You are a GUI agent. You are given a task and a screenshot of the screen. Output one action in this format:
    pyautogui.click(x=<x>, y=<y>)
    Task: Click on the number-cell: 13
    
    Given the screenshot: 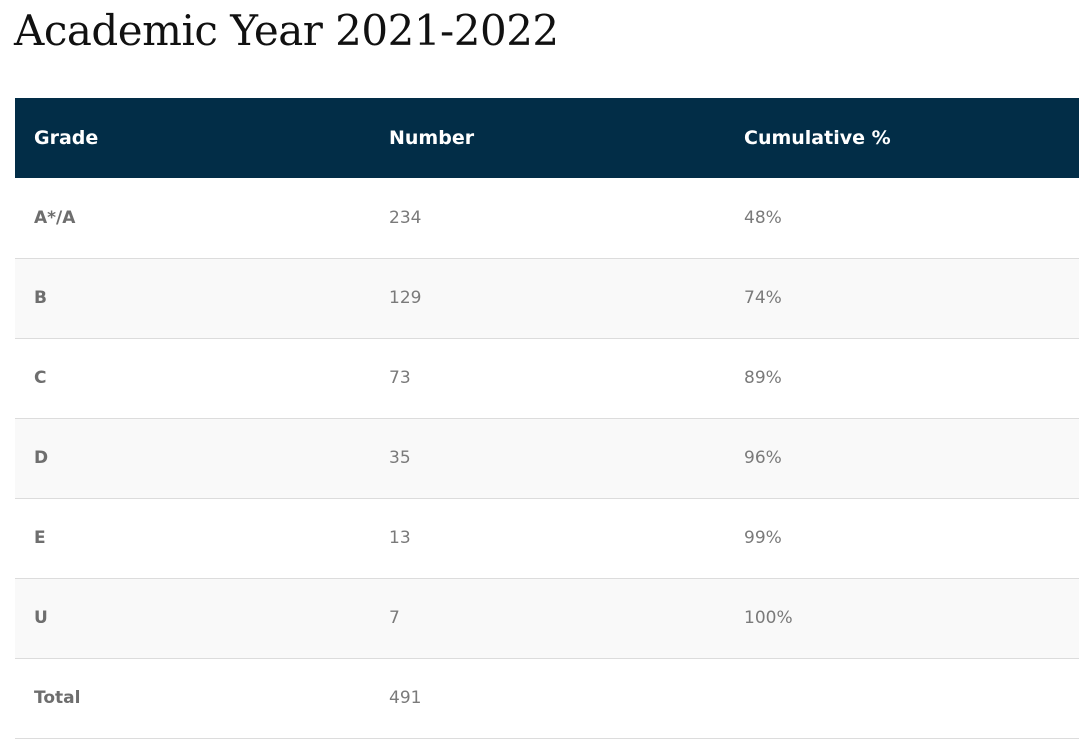 What is the action you would take?
    pyautogui.click(x=547, y=538)
    